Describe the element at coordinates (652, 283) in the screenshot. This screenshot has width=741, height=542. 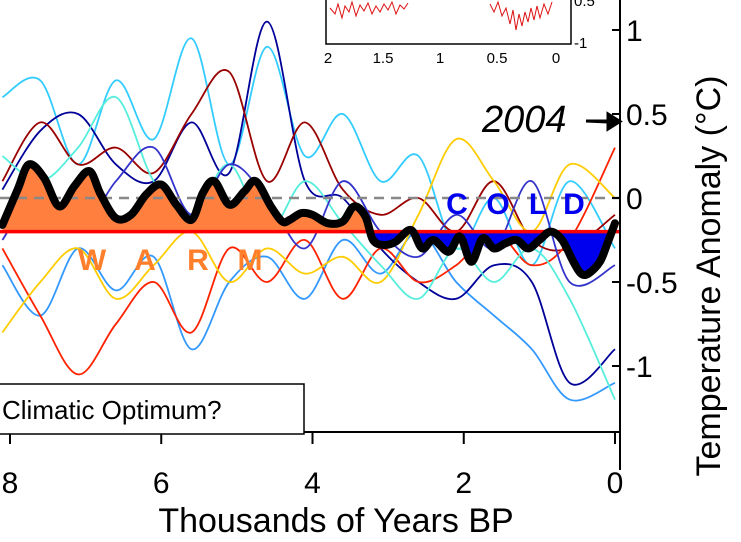
I see `y-tick-label-3: -0.5` at that location.